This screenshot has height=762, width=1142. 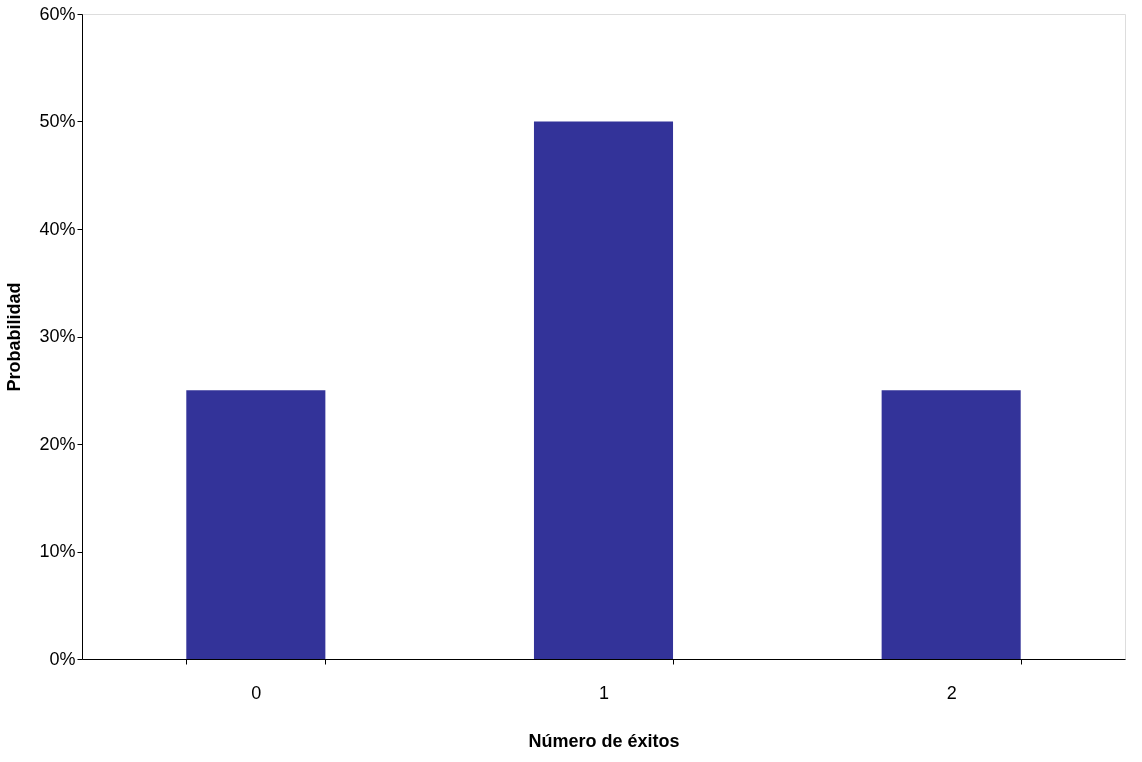 I want to click on y-tick-label: 30%, so click(x=57, y=336).